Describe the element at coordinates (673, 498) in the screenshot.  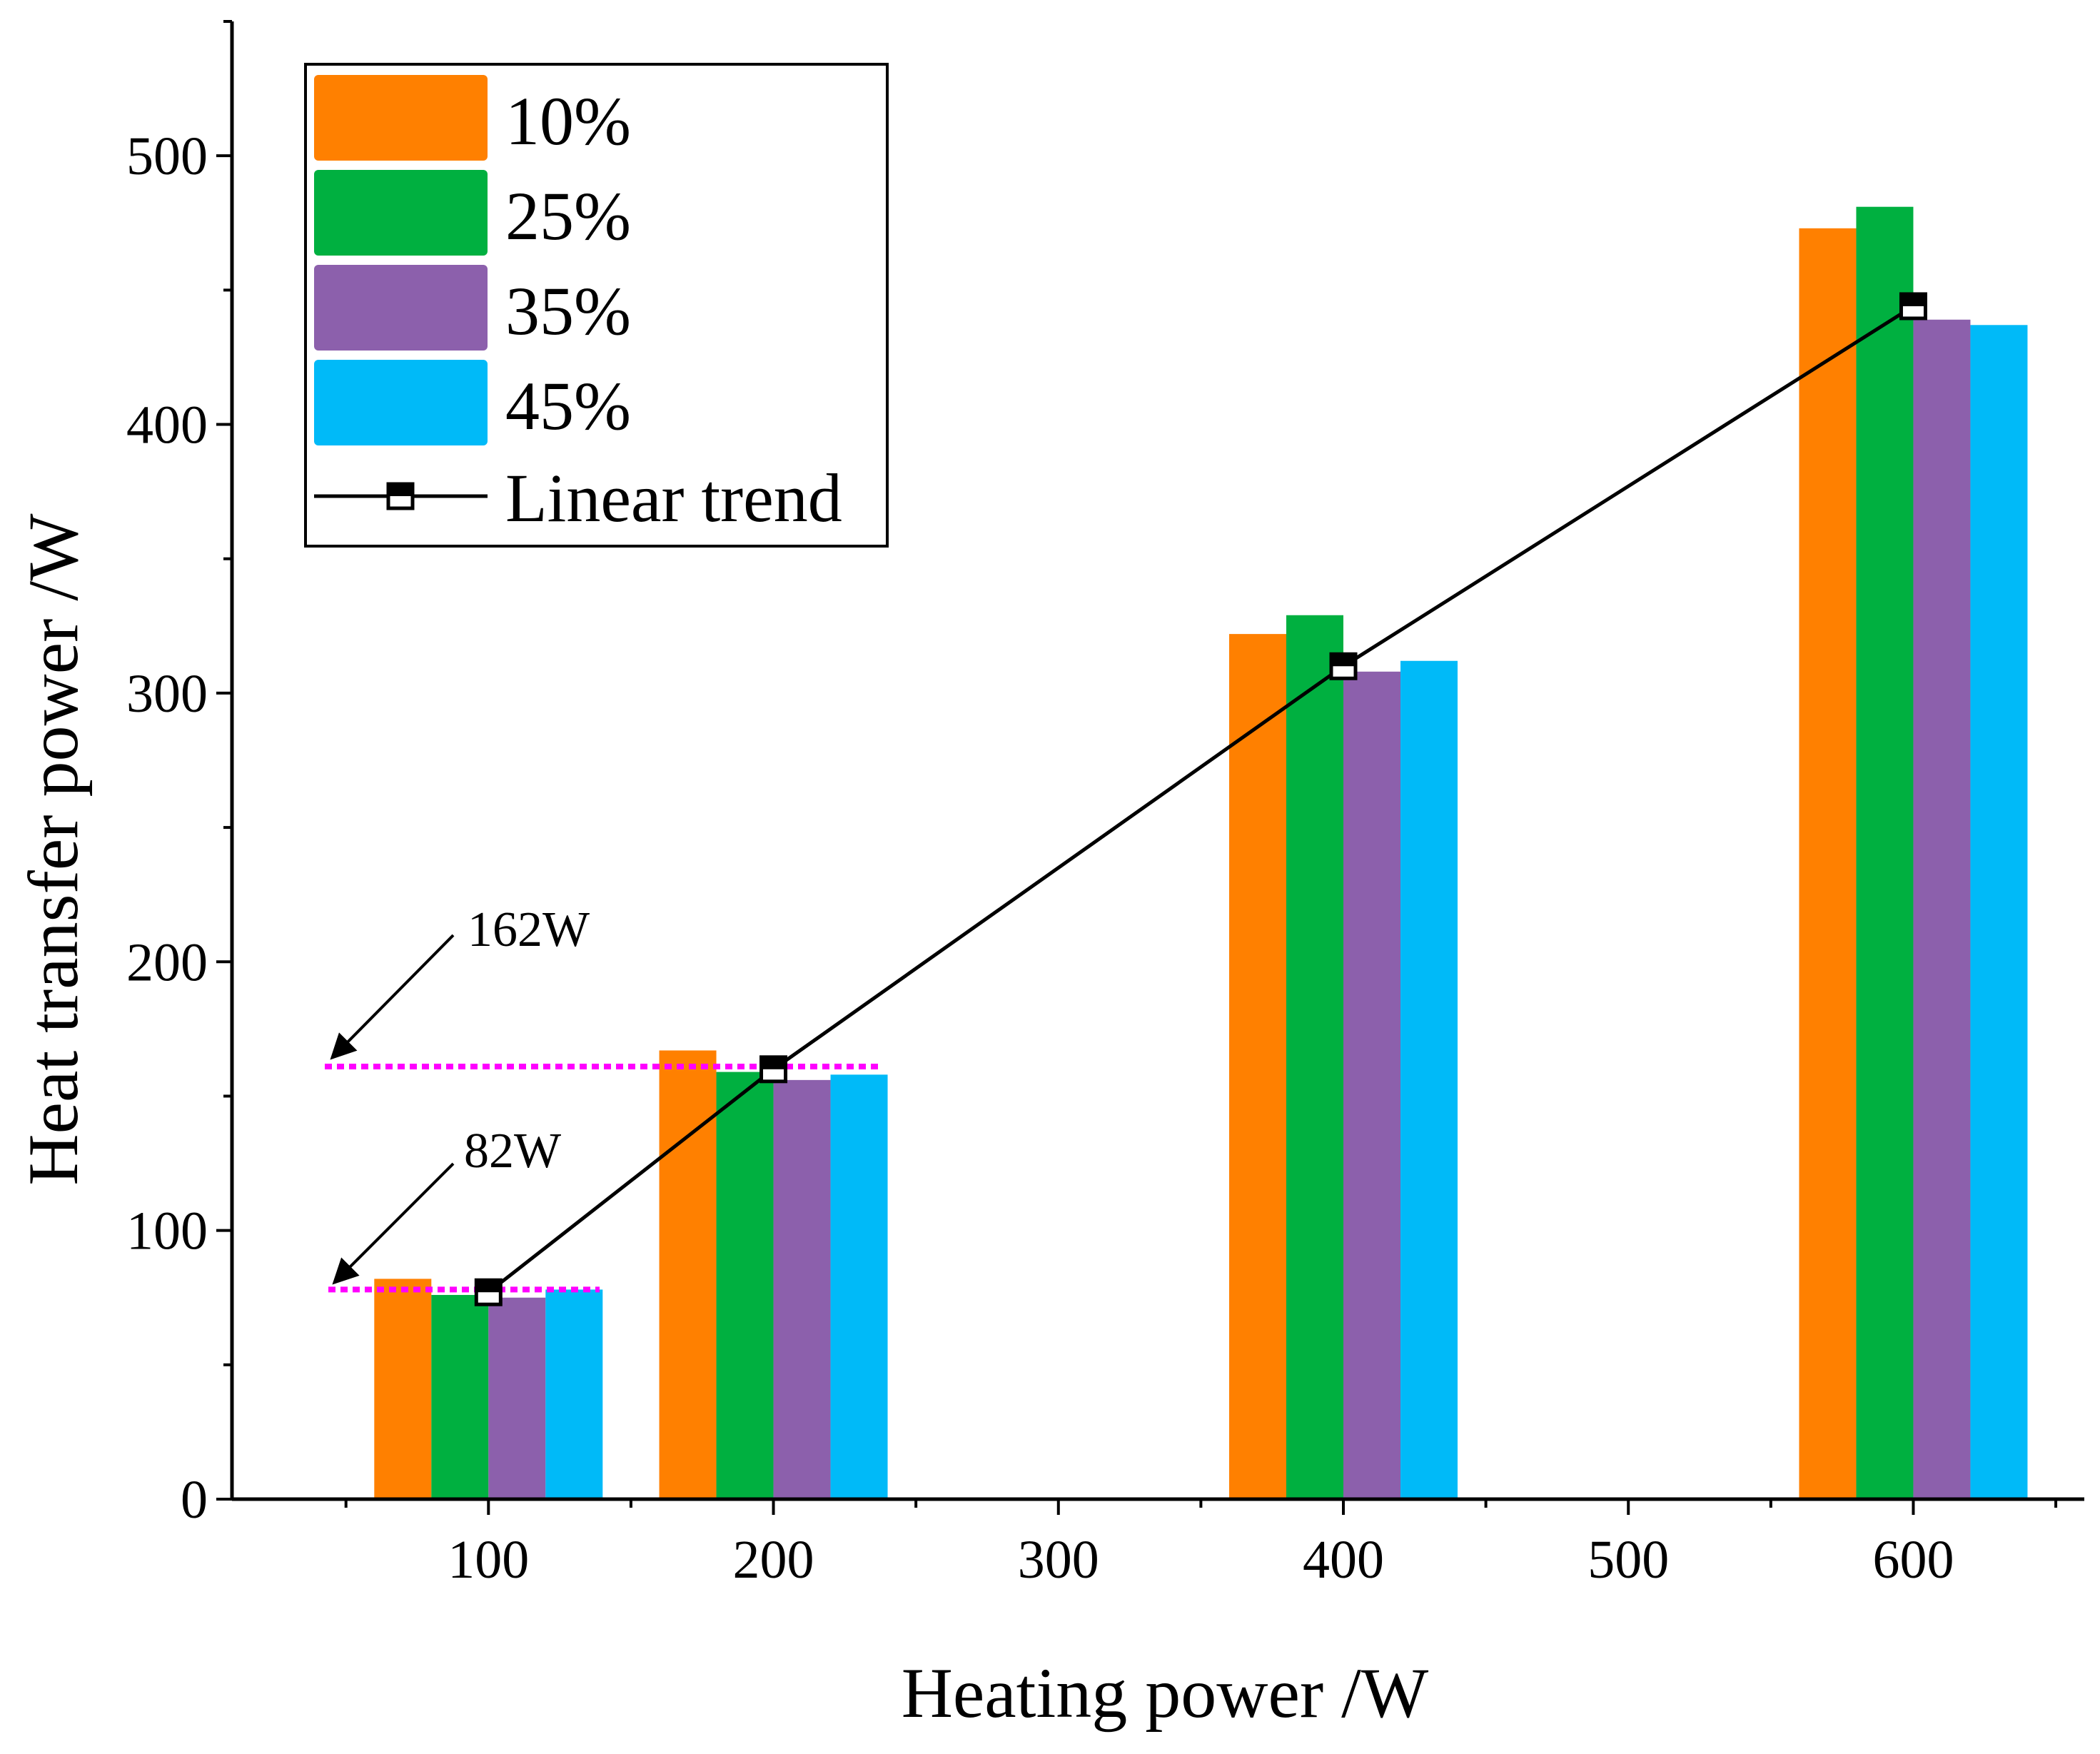
I see `legend-label-linear-trend: Linear trend` at that location.